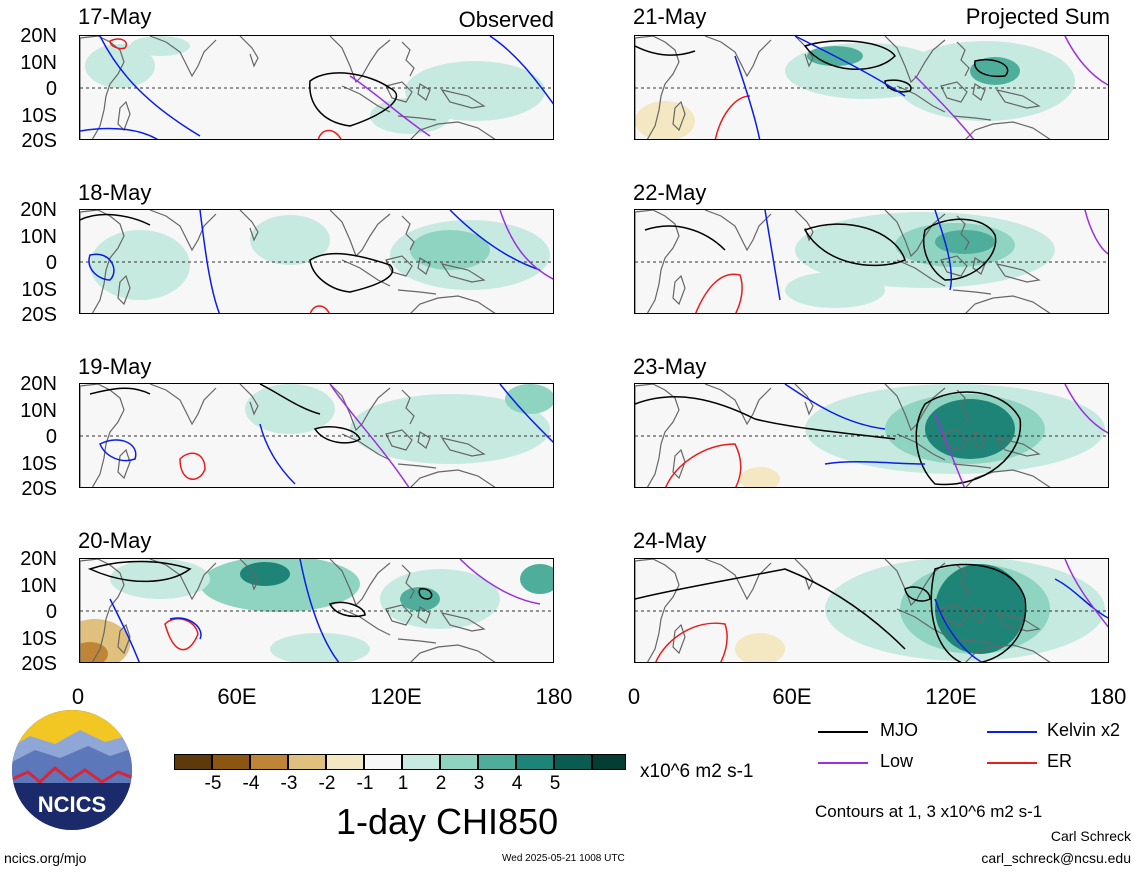  What do you see at coordinates (951, 696) in the screenshot?
I see `lon-label-right-120e: 120E` at bounding box center [951, 696].